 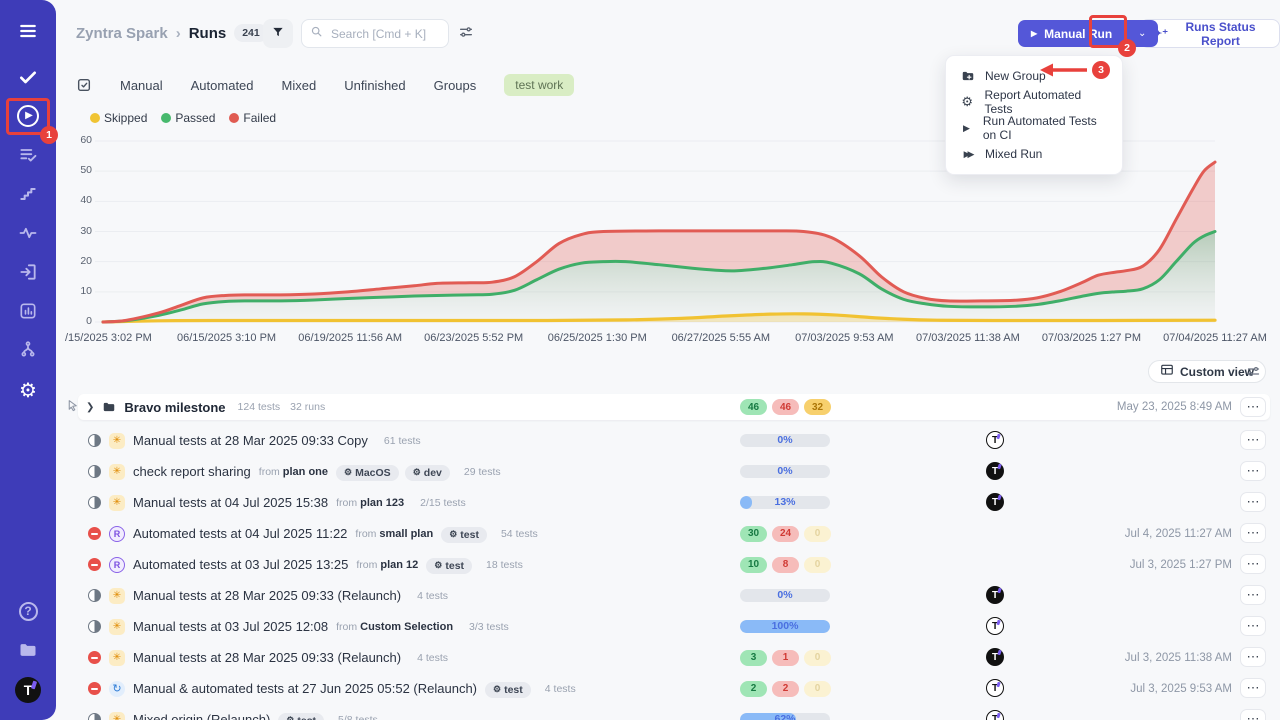 What do you see at coordinates (466, 34) in the screenshot?
I see `filter-sliders-icon` at bounding box center [466, 34].